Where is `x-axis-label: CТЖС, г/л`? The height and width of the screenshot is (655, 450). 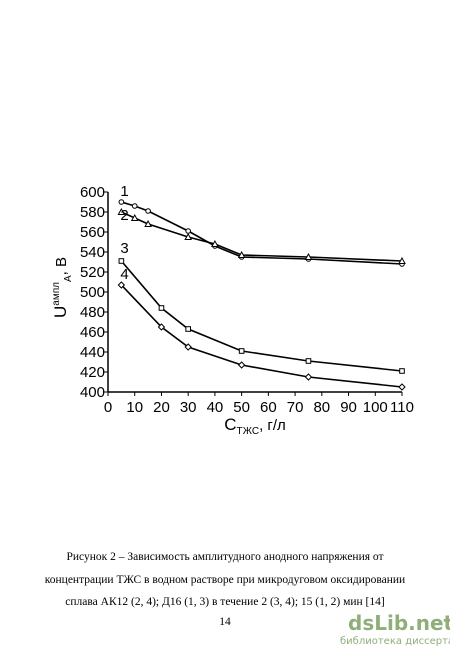 x-axis-label: CТЖС, г/л is located at coordinates (255, 426).